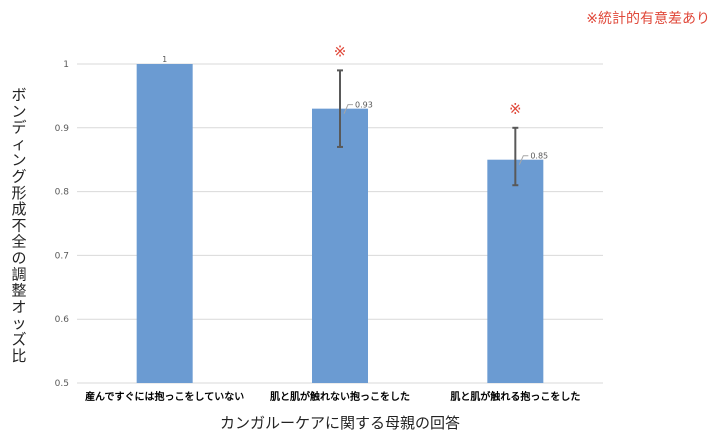 The height and width of the screenshot is (441, 720). What do you see at coordinates (515, 109) in the screenshot?
I see `significance-mark-2: ※` at bounding box center [515, 109].